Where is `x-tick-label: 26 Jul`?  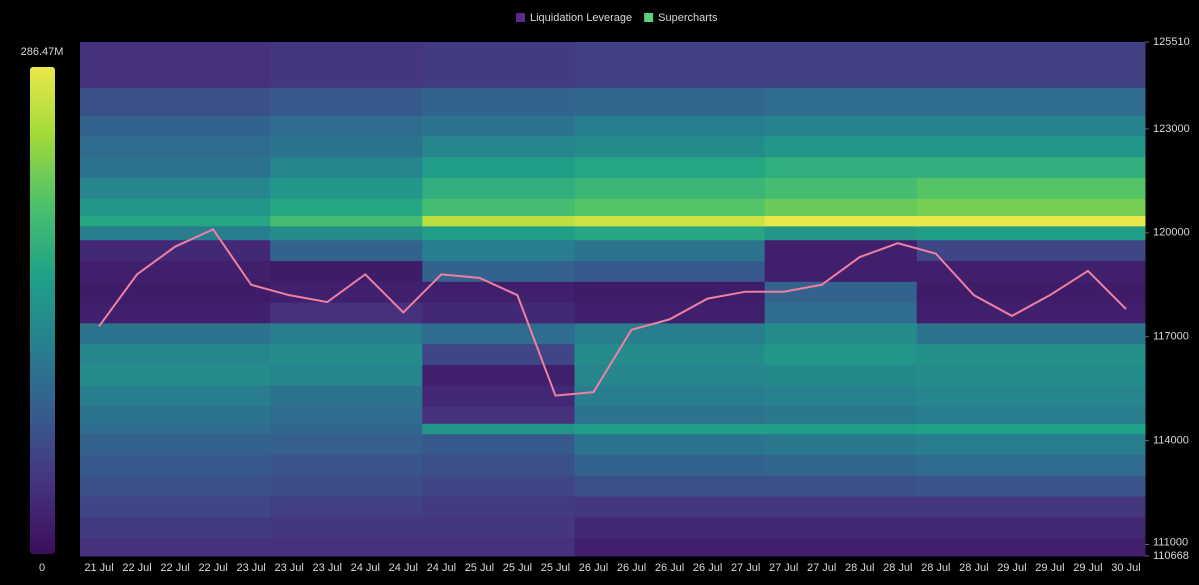
x-tick-label: 26 Jul is located at coordinates (593, 568).